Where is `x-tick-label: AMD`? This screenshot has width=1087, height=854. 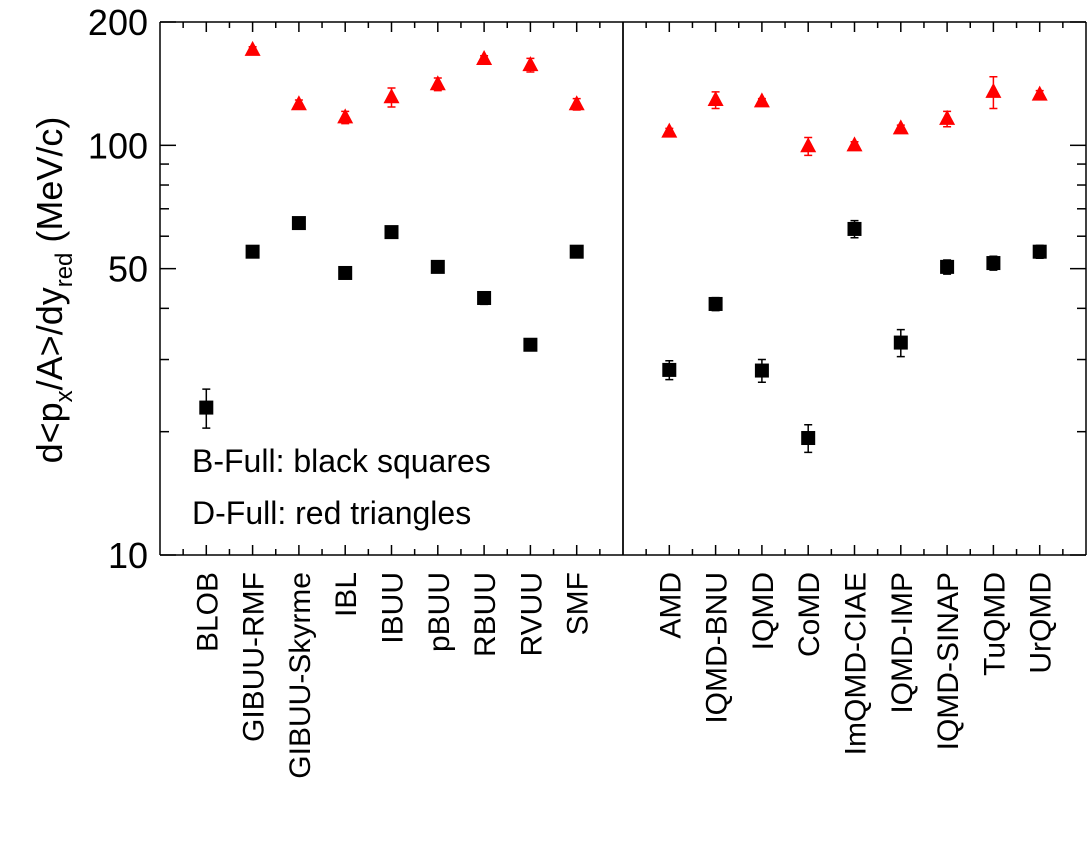
x-tick-label: AMD is located at coordinates (670, 605).